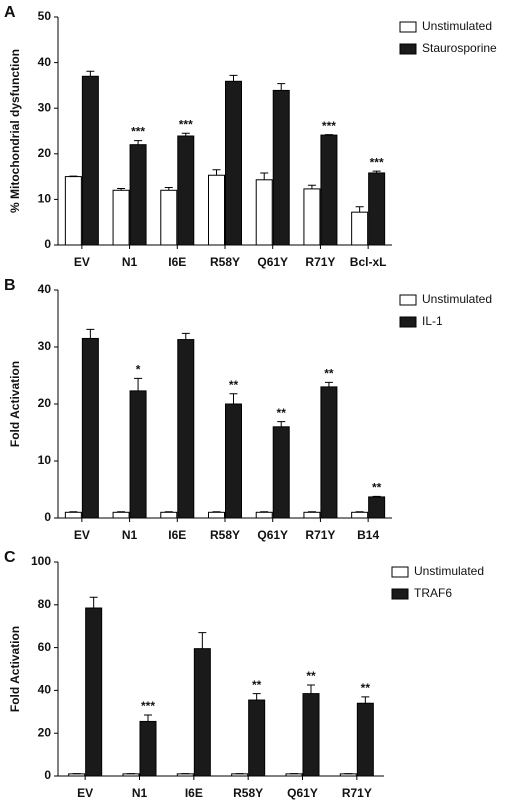  I want to click on x-tick-label: Bcl-xL, so click(368, 262).